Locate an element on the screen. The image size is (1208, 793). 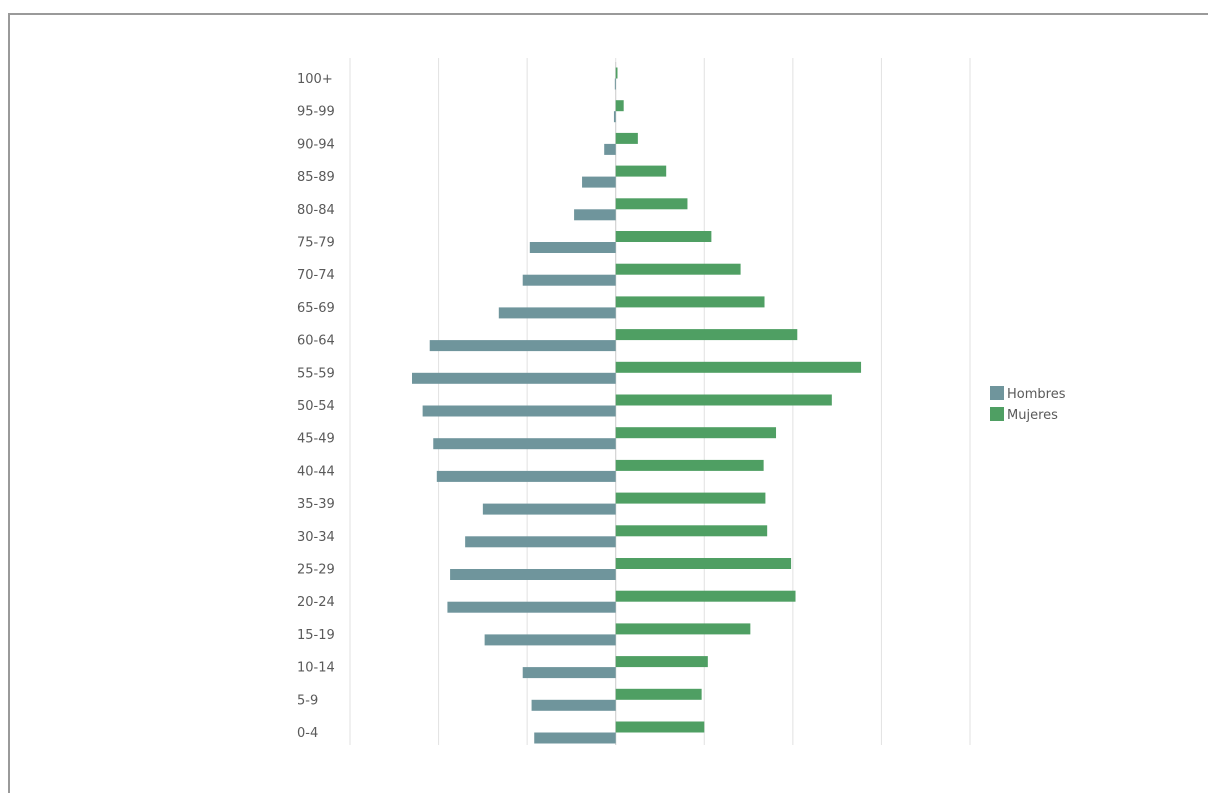
legend-label-hombres: Hombres is located at coordinates (1036, 394).